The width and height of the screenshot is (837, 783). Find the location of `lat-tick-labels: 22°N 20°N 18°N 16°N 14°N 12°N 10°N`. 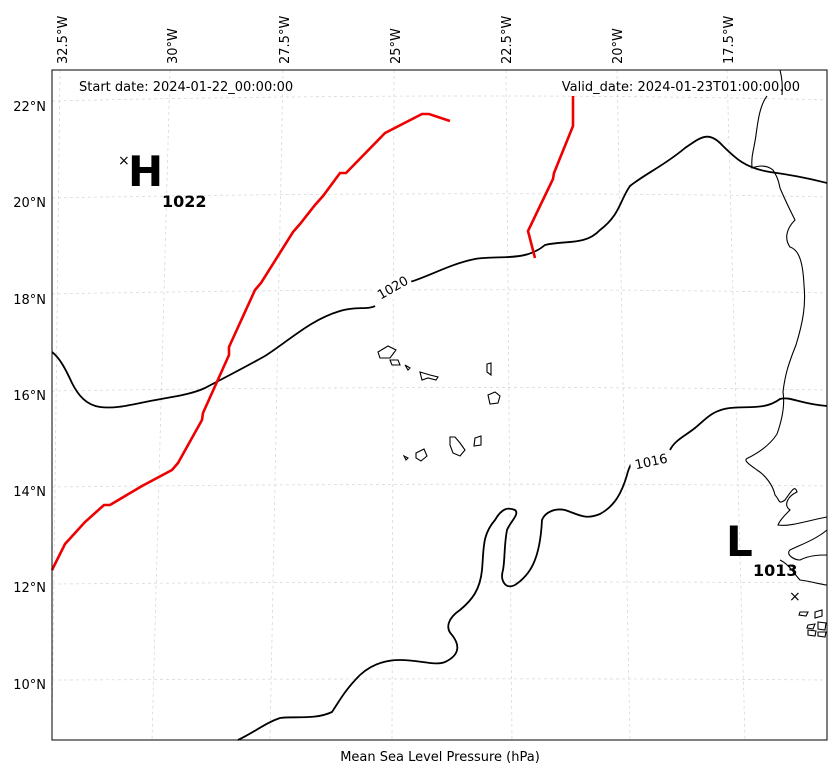

lat-tick-labels: 22°N 20°N 18°N 16°N 14°N 12°N 10°N is located at coordinates (29, 396).